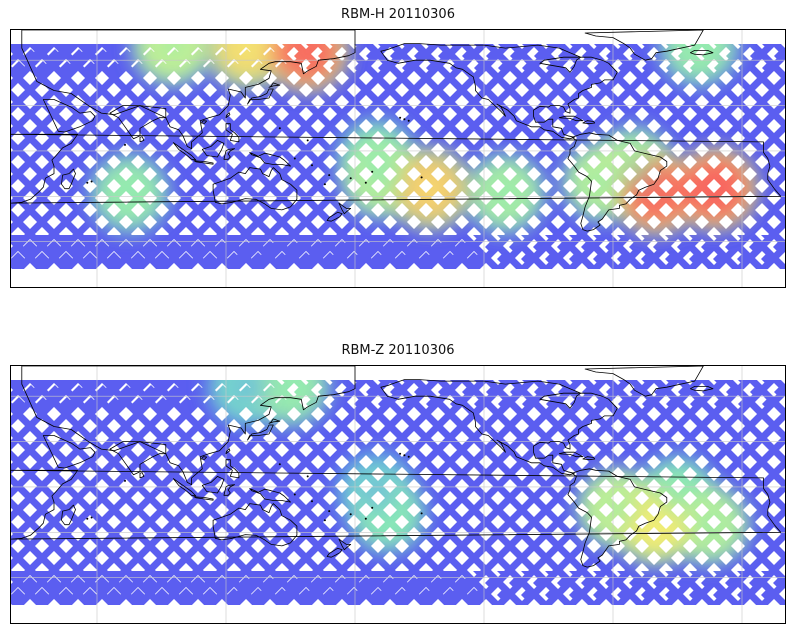 The width and height of the screenshot is (794, 633). I want to click on coastline-south-america, so click(617, 182).